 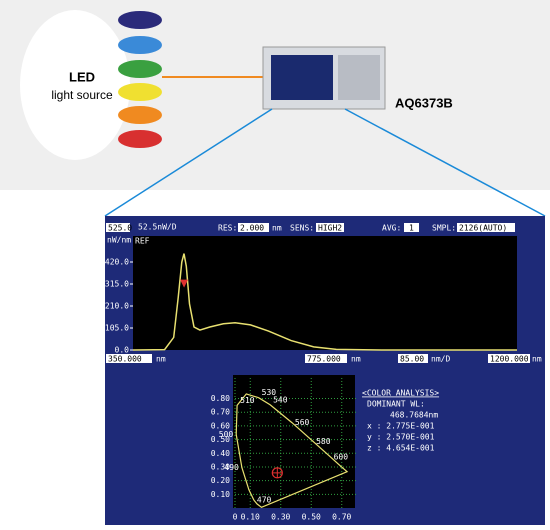 What do you see at coordinates (235, 517) in the screenshot?
I see `x-tick-label: 0` at bounding box center [235, 517].